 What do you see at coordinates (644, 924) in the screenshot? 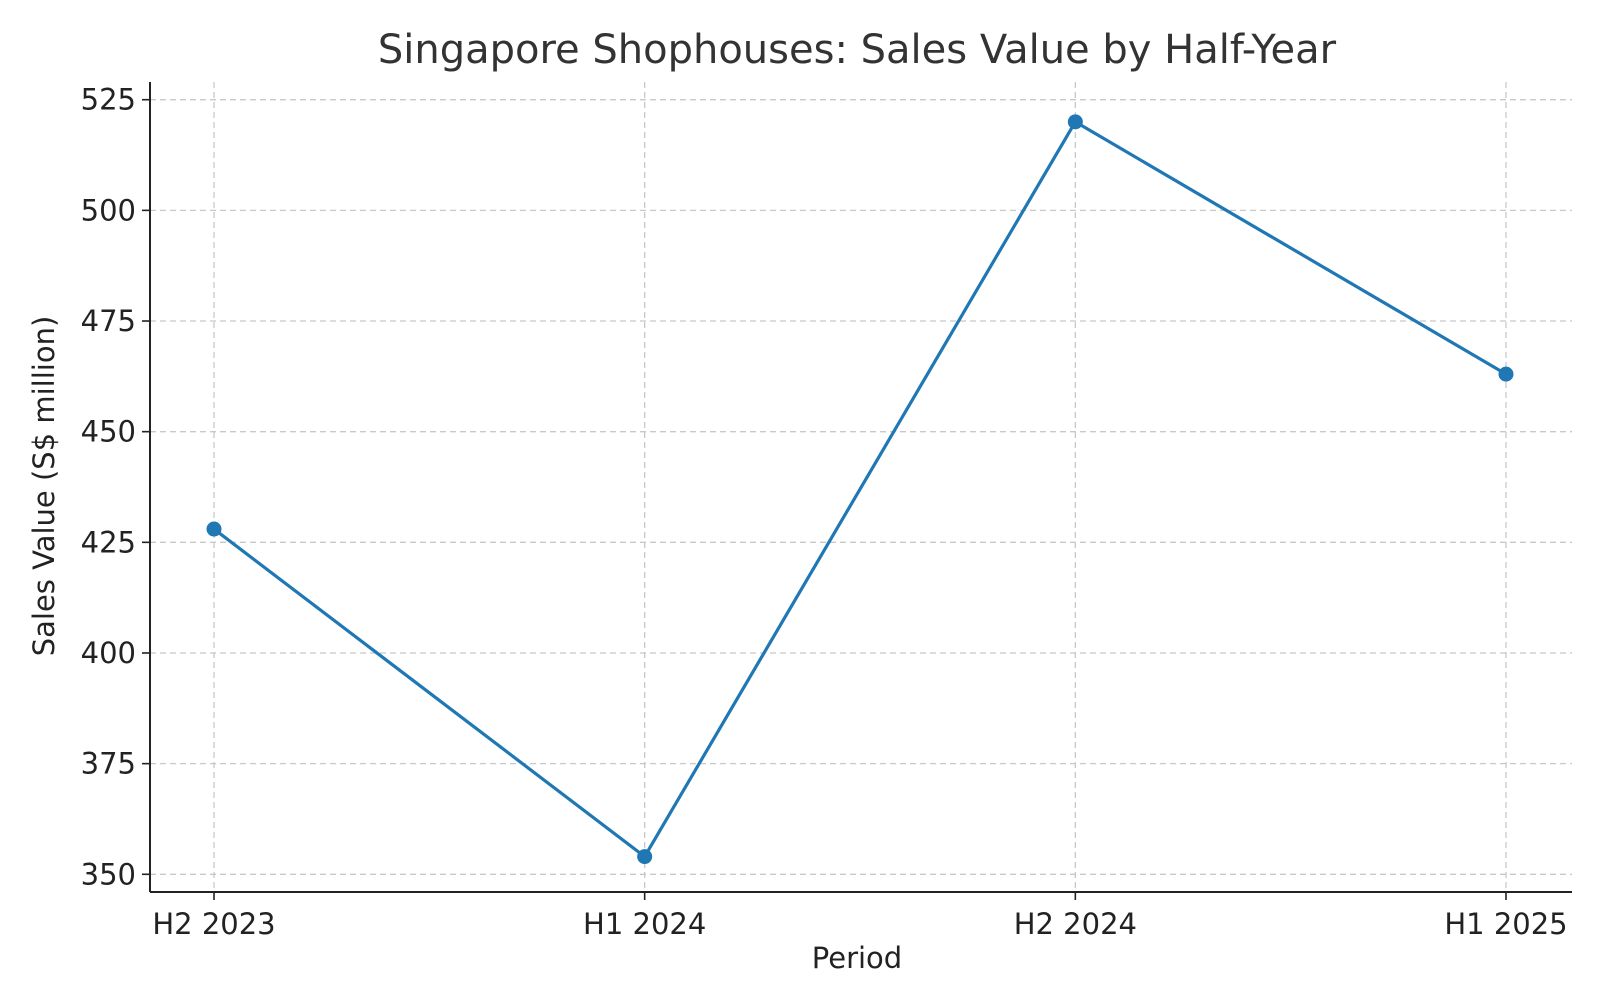
I see `x-tick-label: H1 2024` at bounding box center [644, 924].